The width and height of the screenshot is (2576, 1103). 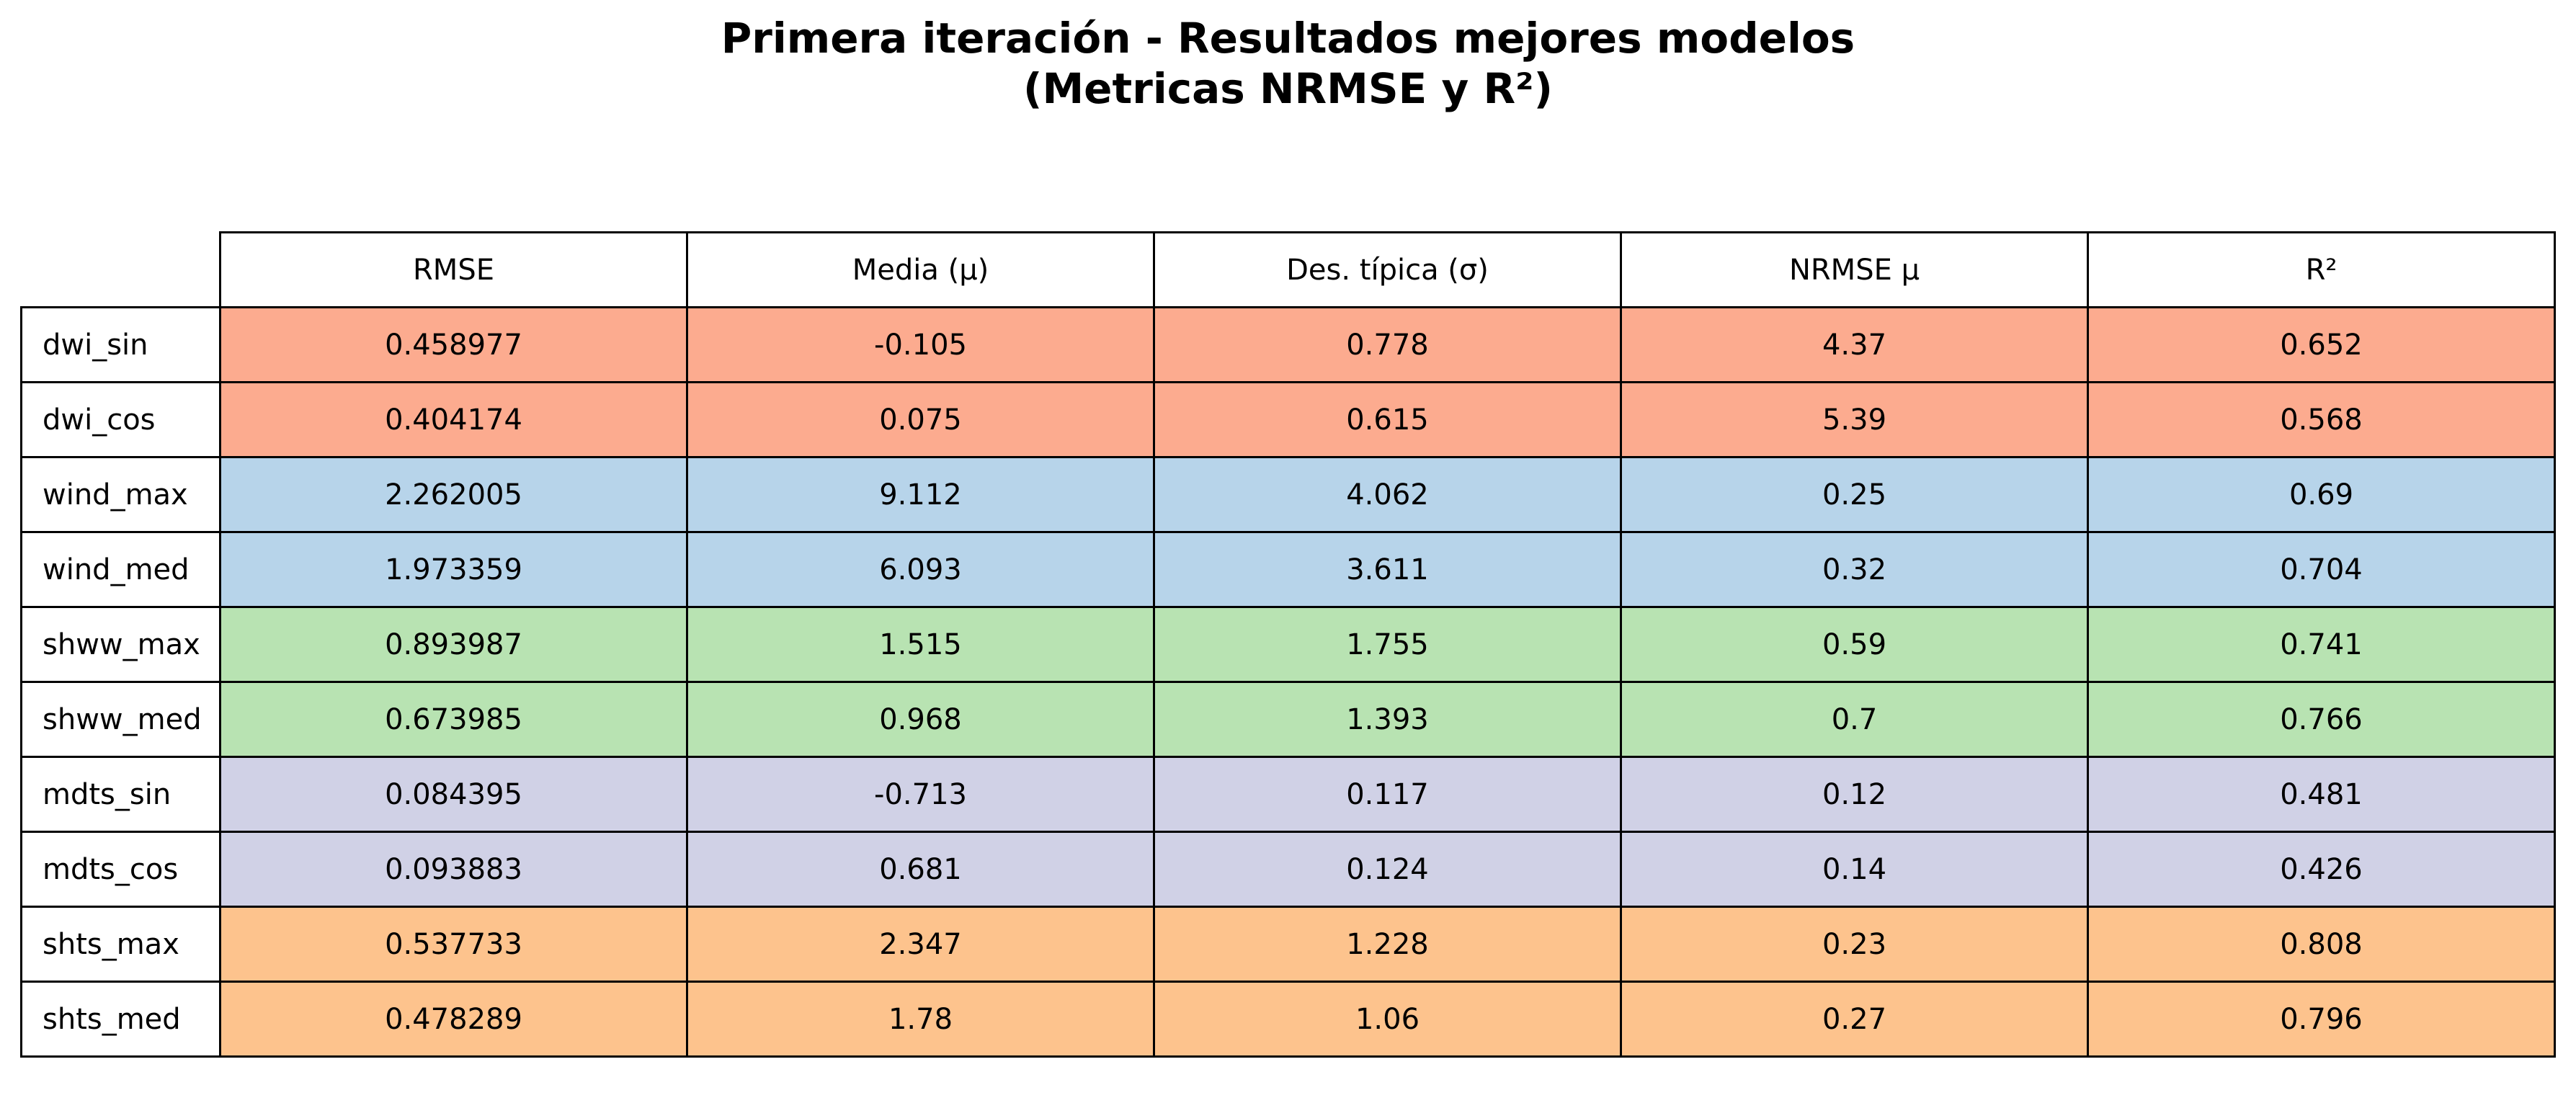 What do you see at coordinates (1387, 420) in the screenshot?
I see `cell-des-tipica: 0.615` at bounding box center [1387, 420].